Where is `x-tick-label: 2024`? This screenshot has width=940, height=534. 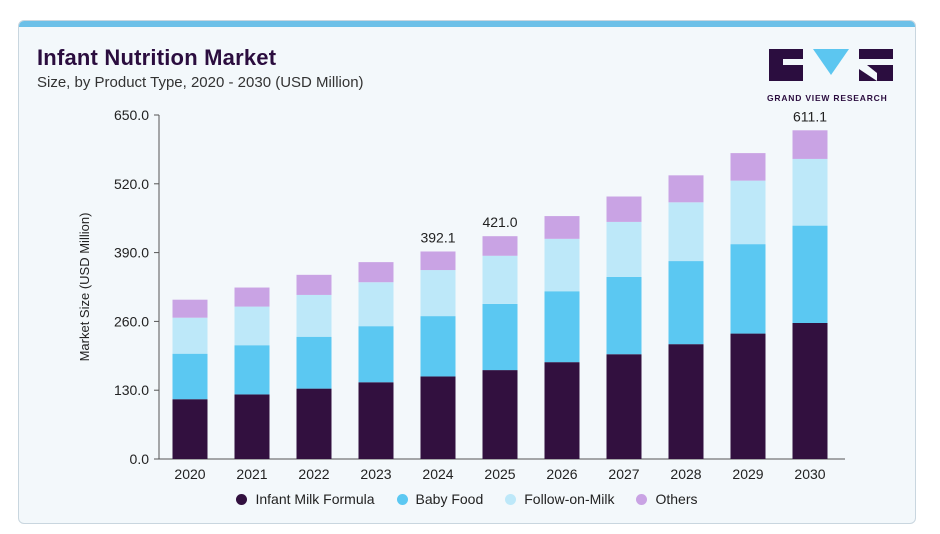 x-tick-label: 2024 is located at coordinates (437, 474).